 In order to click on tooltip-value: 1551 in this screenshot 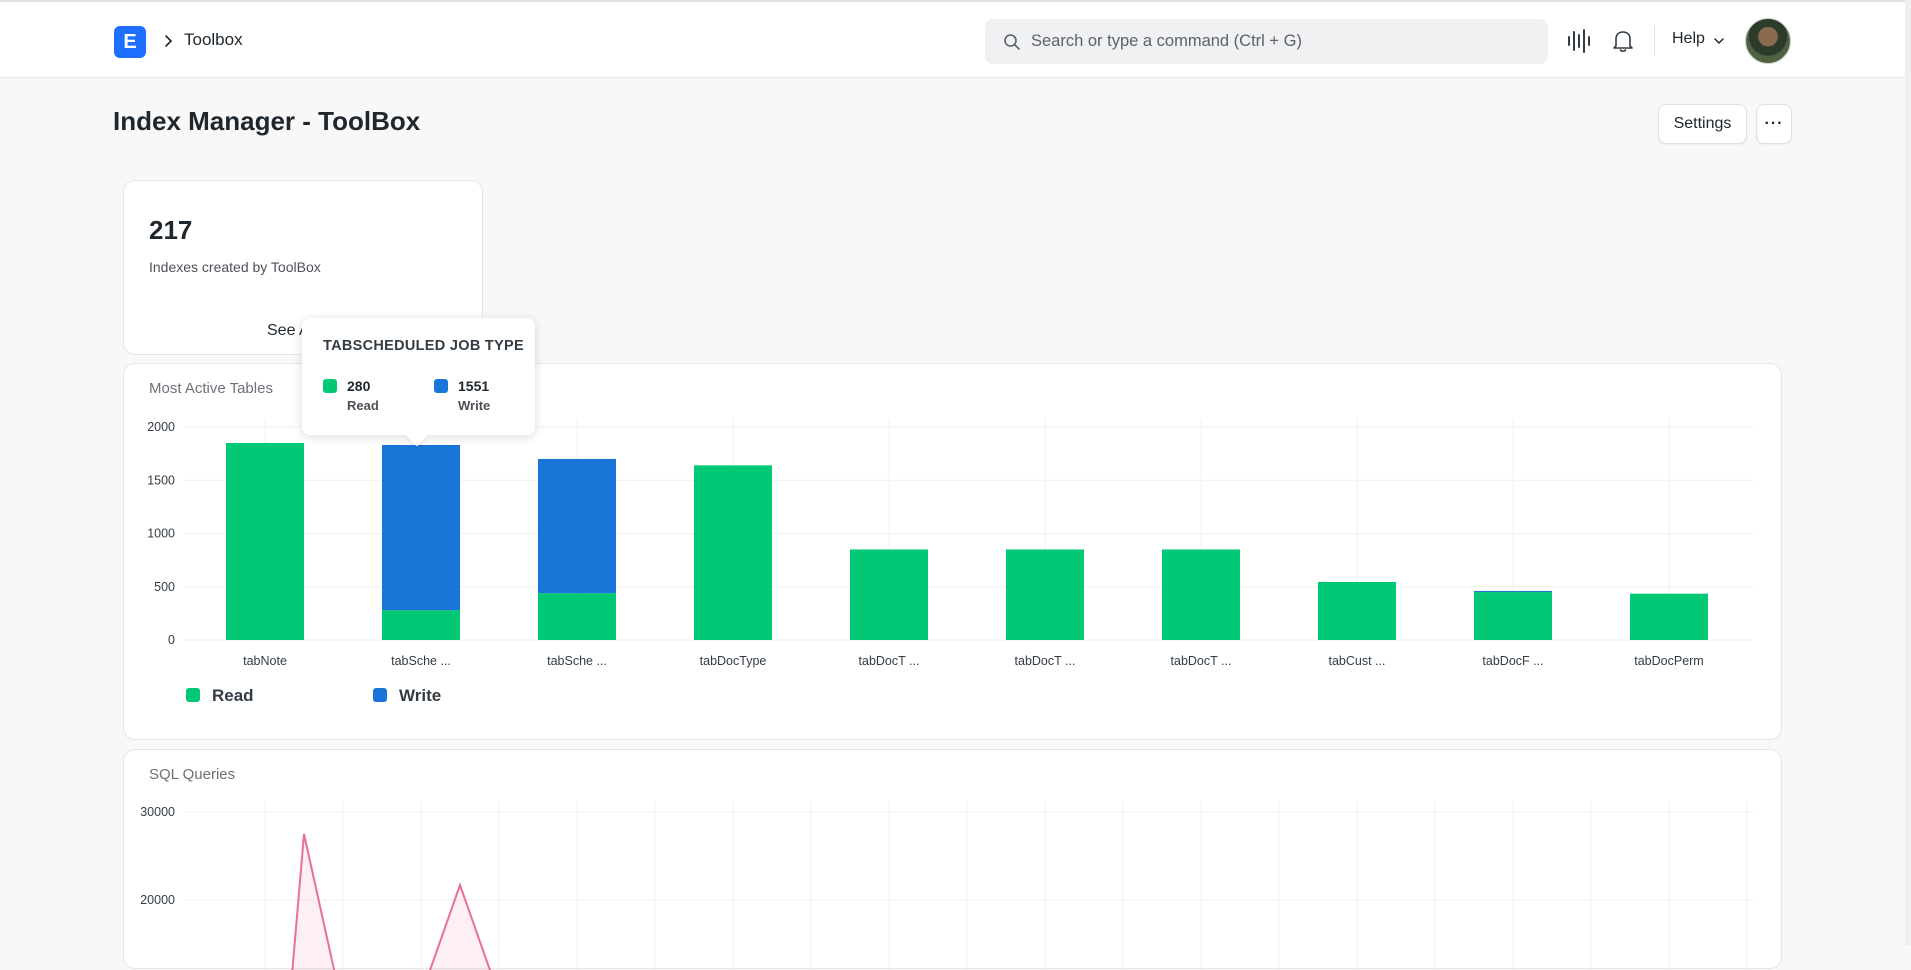, I will do `click(474, 386)`.